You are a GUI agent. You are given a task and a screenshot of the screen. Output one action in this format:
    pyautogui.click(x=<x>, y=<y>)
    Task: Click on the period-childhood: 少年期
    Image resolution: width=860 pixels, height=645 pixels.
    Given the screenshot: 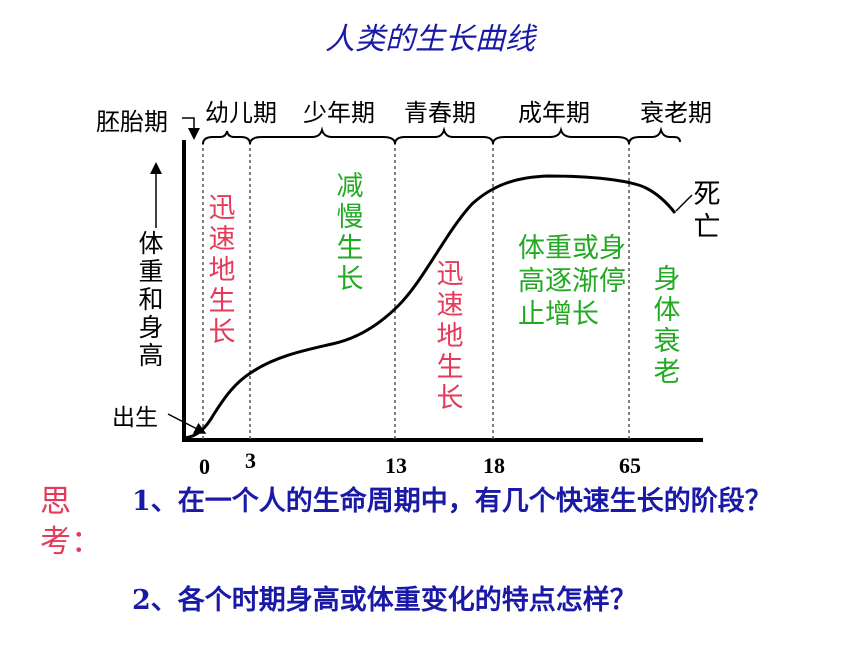 What is the action you would take?
    pyautogui.click(x=339, y=113)
    